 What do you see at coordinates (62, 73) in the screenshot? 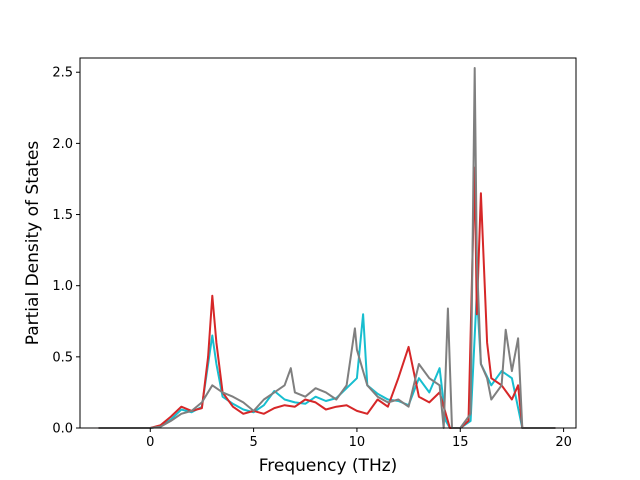
I see `y-tick-label: 2.5` at bounding box center [62, 73].